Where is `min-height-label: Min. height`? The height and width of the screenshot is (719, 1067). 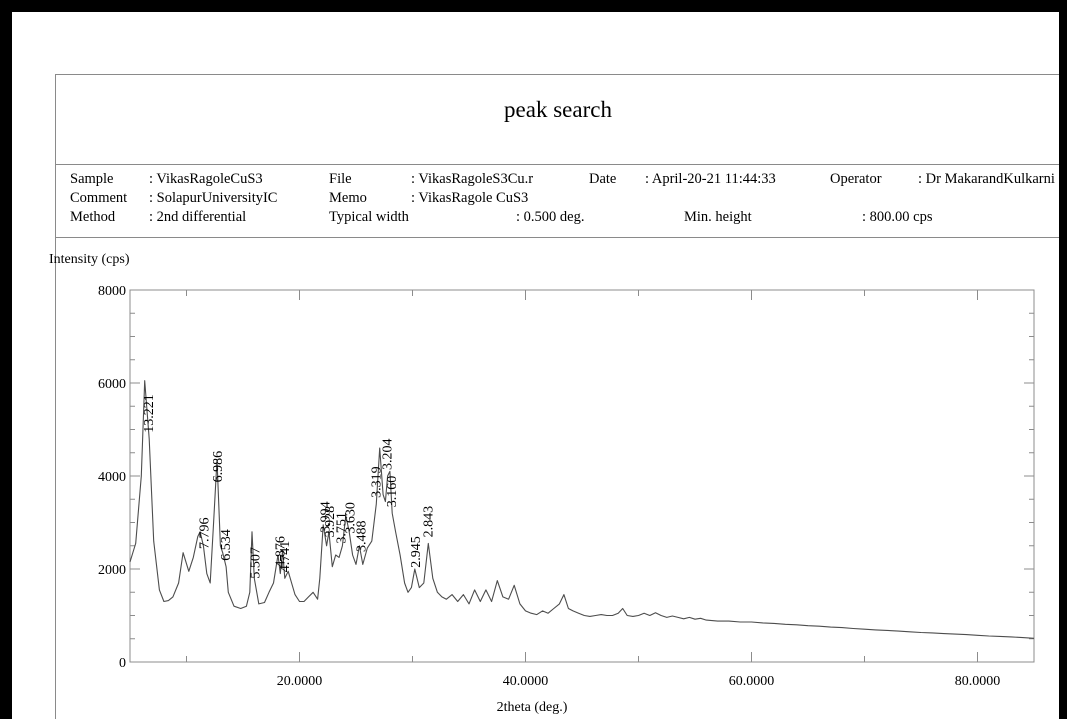 min-height-label: Min. height is located at coordinates (718, 217).